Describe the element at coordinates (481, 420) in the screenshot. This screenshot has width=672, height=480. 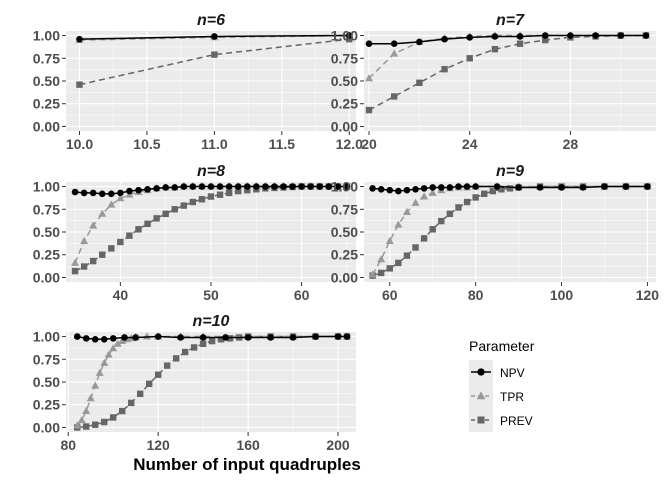
I see `legend-key-marker-prev` at that location.